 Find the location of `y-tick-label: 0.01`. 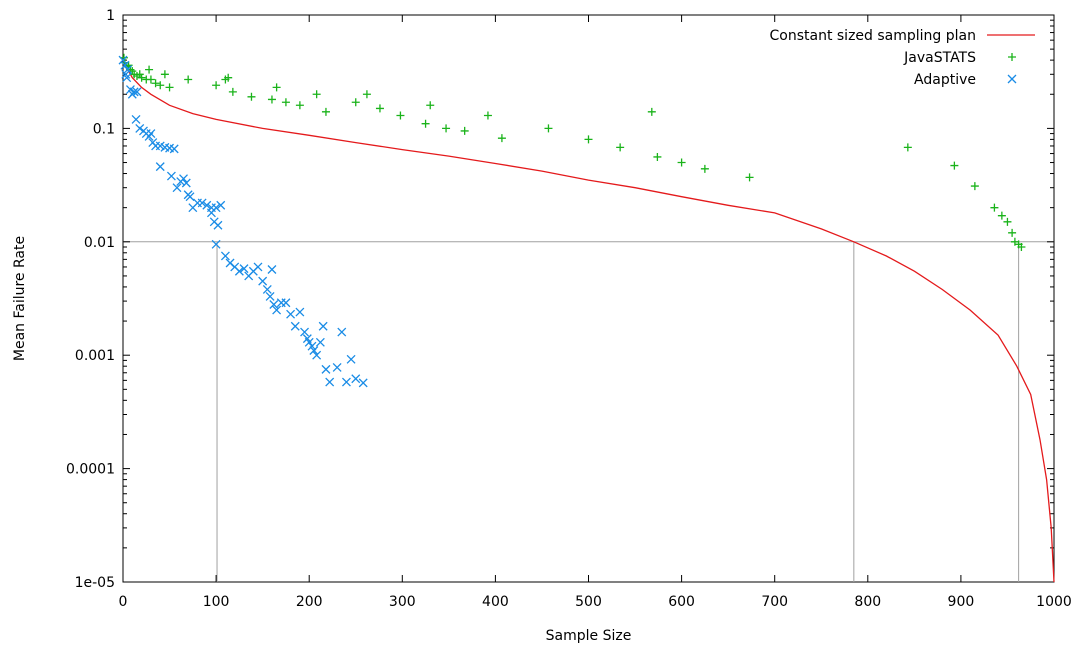

y-tick-label: 0.01 is located at coordinates (99, 243).